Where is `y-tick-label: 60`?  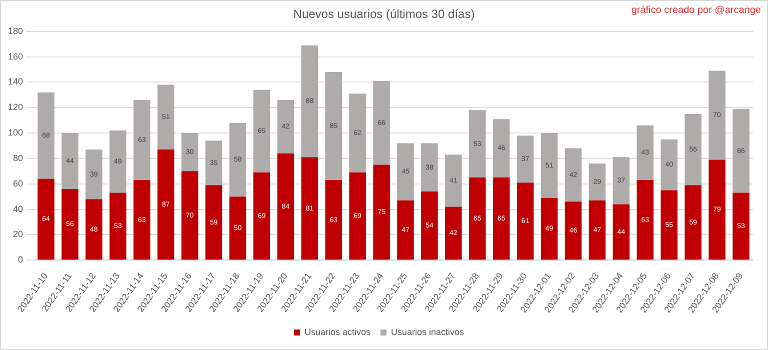
y-tick-label: 60 is located at coordinates (18, 183).